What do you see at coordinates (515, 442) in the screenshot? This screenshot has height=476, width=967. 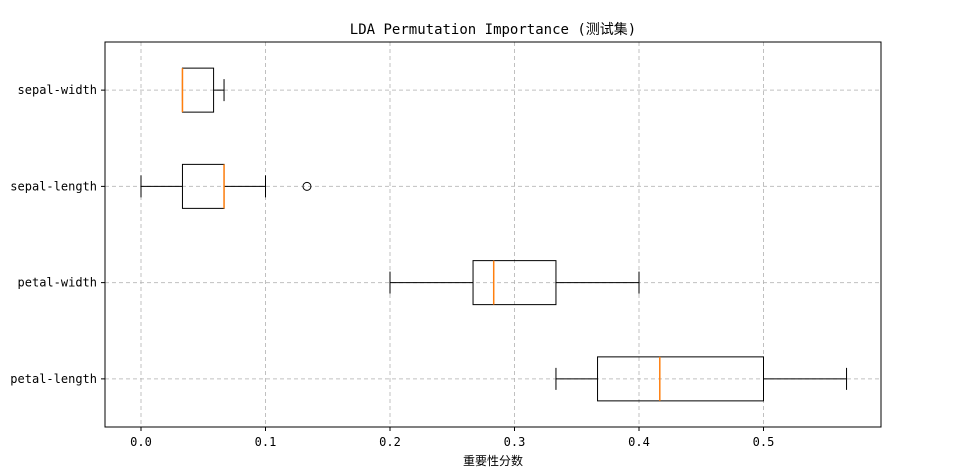 I see `x-tick-label: 0.3` at bounding box center [515, 442].